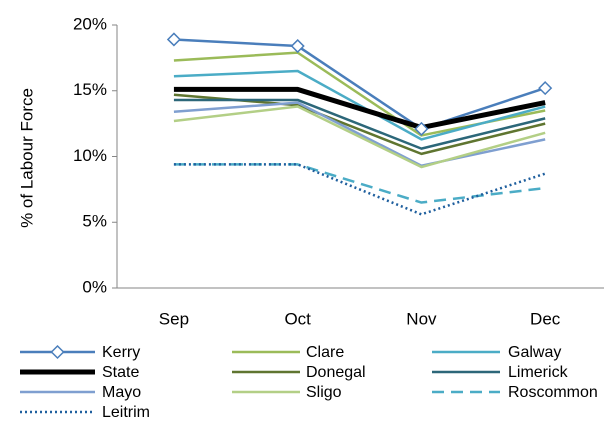  What do you see at coordinates (94, 221) in the screenshot?
I see `y-tick-label: 5%` at bounding box center [94, 221].